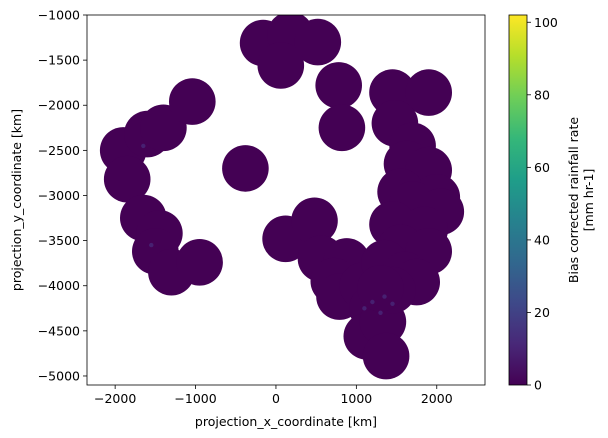  What do you see at coordinates (538, 385) in the screenshot?
I see `colorbar-tick-label: 0` at bounding box center [538, 385].